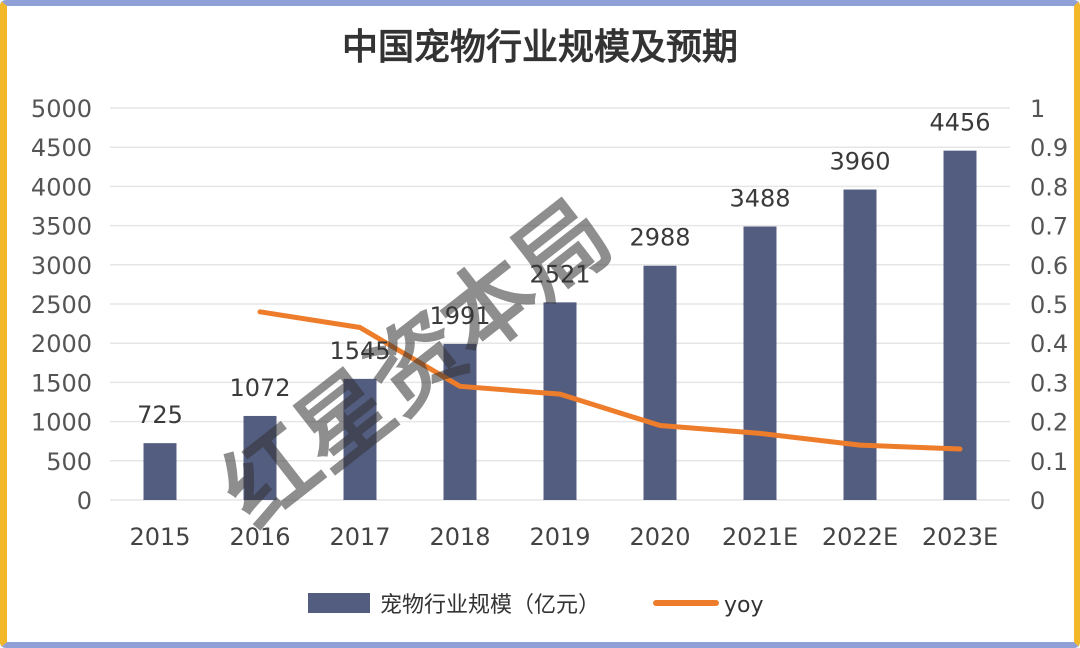  What do you see at coordinates (61, 187) in the screenshot?
I see `y-left-tick-label: 4000` at bounding box center [61, 187].